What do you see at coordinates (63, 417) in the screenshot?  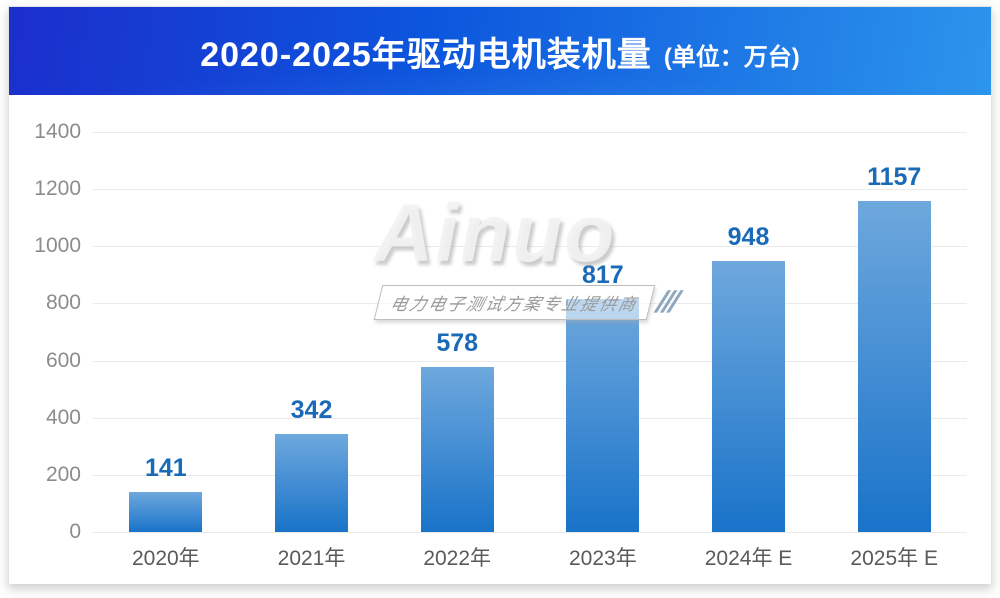 I see `y-tick-label: 400` at bounding box center [63, 417].